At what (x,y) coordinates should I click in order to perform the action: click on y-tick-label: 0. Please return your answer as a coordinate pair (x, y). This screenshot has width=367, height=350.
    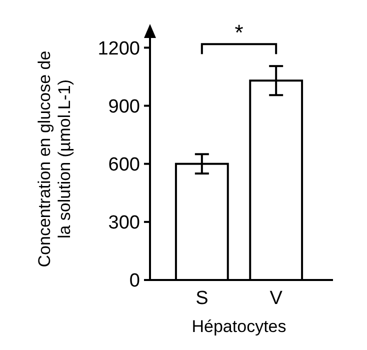
    Looking at the image, I should click on (134, 281).